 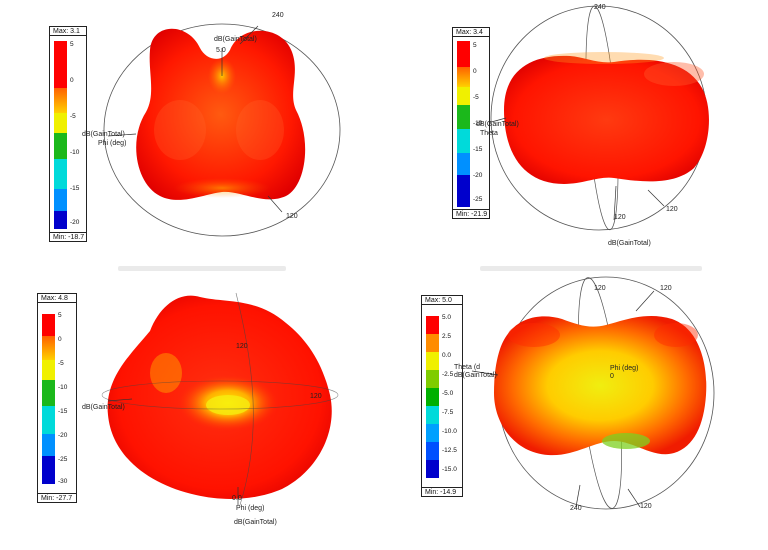 What do you see at coordinates (467, 367) in the screenshot?
I see `theta-label: Theta (d` at bounding box center [467, 367].